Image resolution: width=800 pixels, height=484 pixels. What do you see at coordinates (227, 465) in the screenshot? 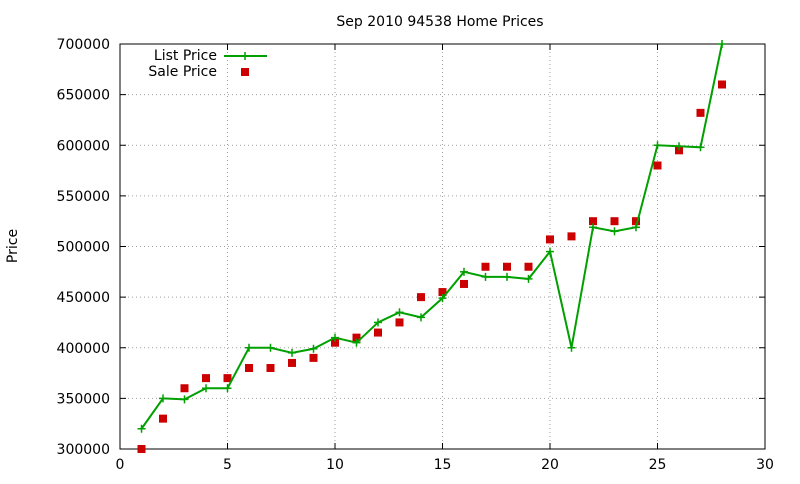
I see `x-tick-label: 5` at bounding box center [227, 465].